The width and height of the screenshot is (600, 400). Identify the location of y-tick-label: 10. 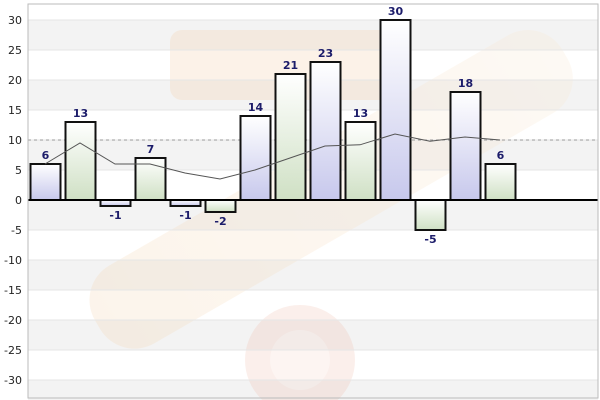
(15, 140).